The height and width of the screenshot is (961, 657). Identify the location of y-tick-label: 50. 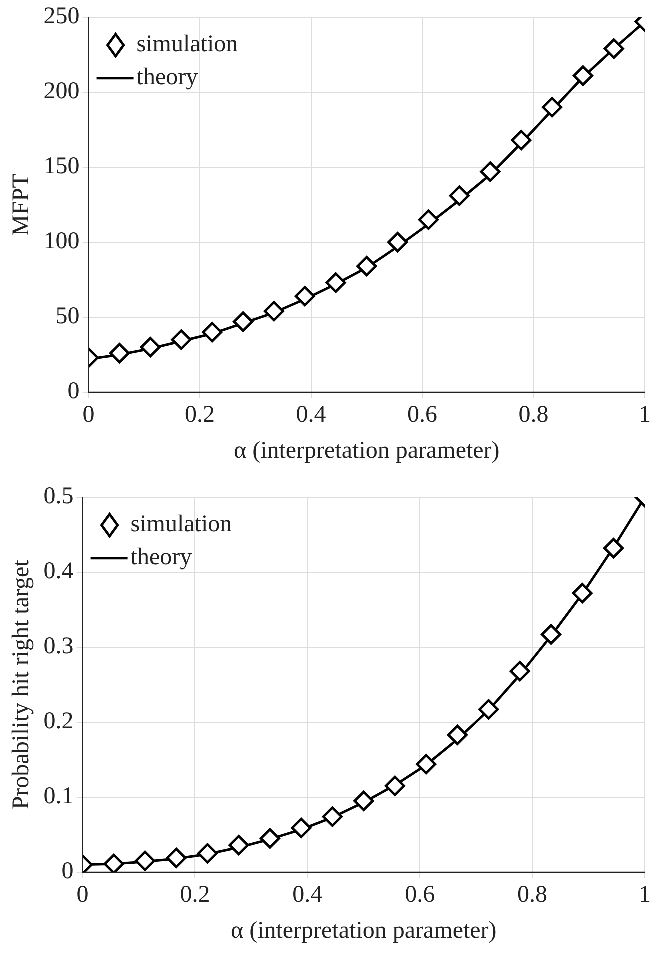
(68, 317).